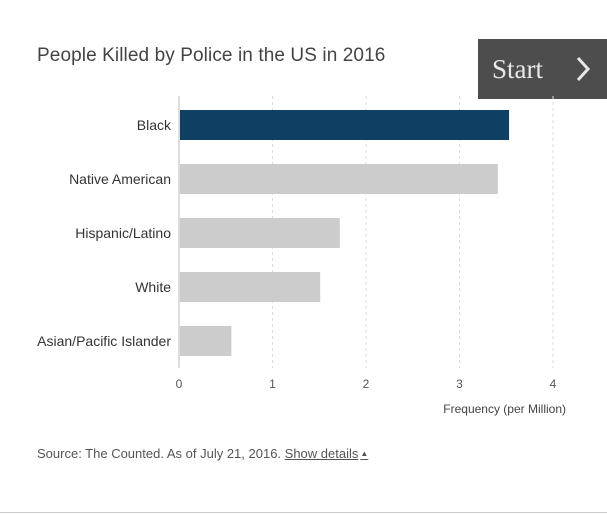  I want to click on show-details-label: Show details, so click(321, 453).